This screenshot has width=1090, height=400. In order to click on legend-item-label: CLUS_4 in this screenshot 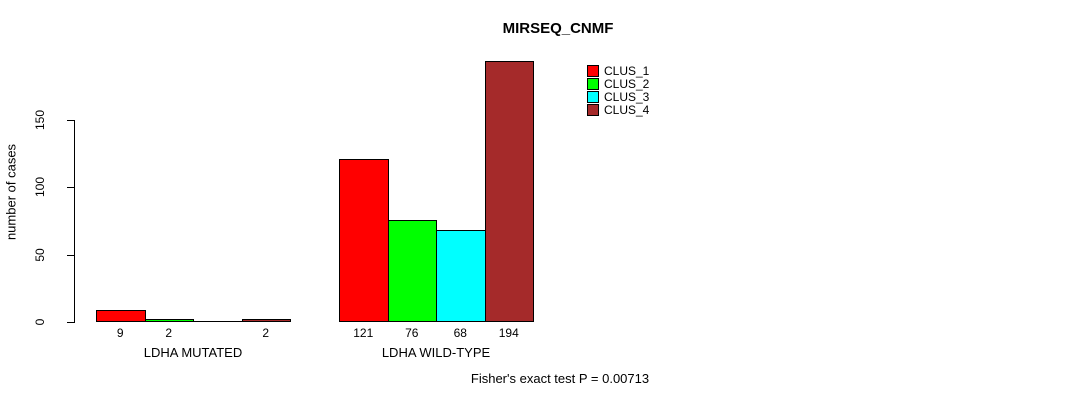, I will do `click(627, 110)`.